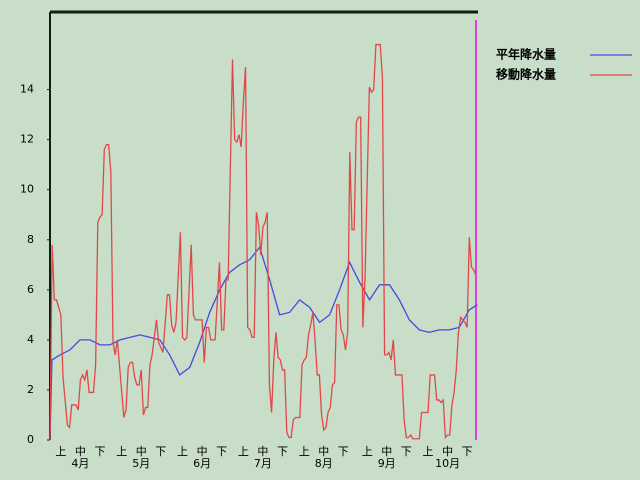  Describe the element at coordinates (387, 463) in the screenshot. I see `month-label: 9月` at that location.